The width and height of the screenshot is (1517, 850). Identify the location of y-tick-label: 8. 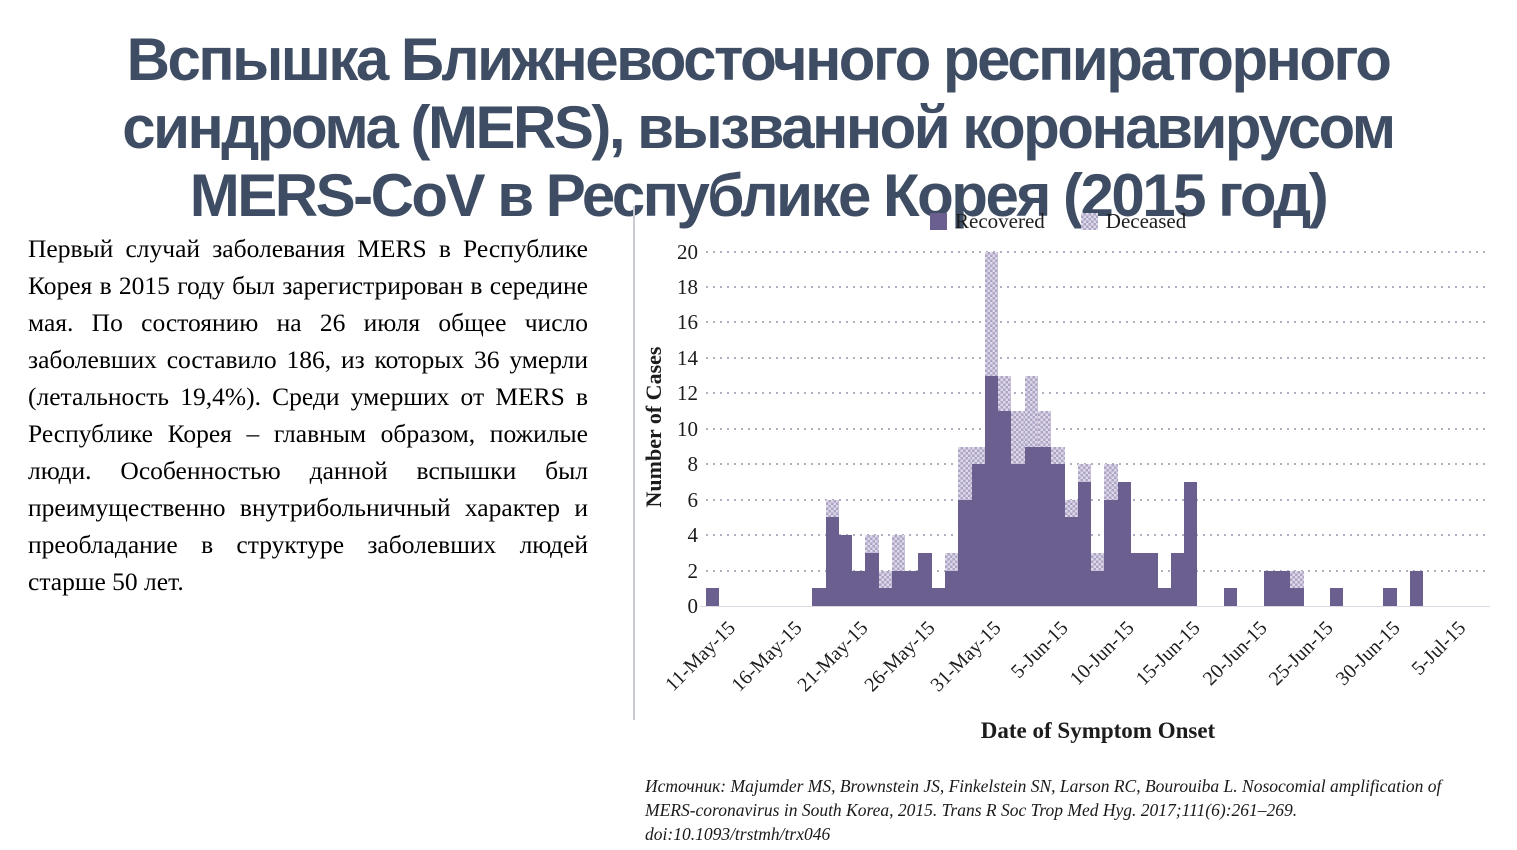
(693, 464).